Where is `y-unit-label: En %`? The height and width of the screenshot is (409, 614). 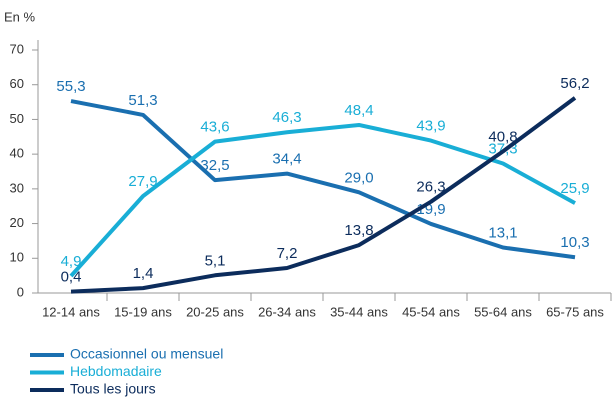 y-unit-label: En % is located at coordinates (20, 16).